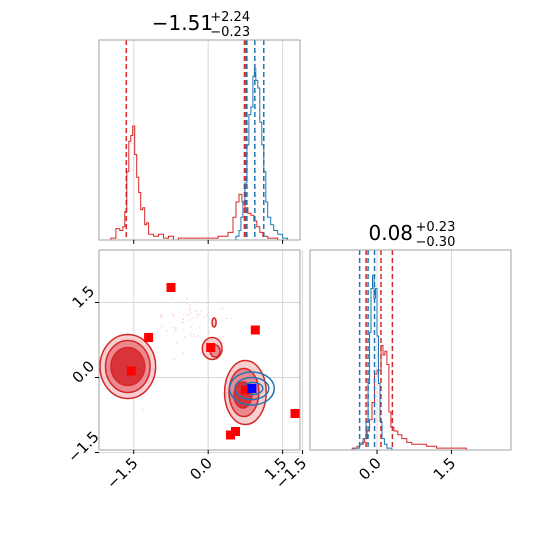  Describe the element at coordinates (436, 227) in the screenshot. I see `title-upper-error-1: +0.23` at that location.